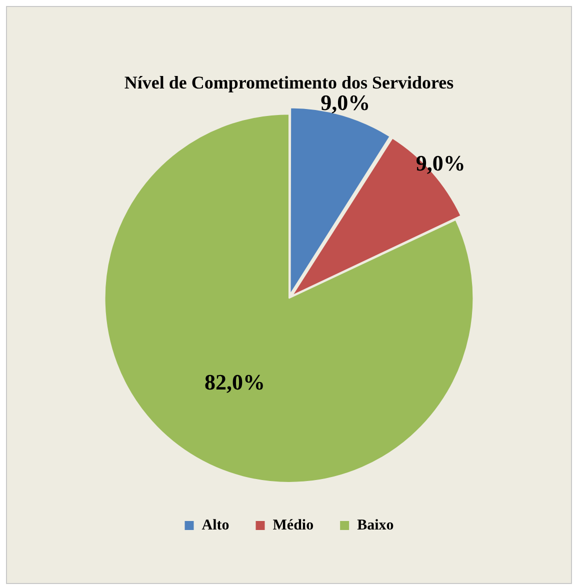  What do you see at coordinates (289, 82) in the screenshot?
I see `chart-title: Nível de Comprometimento dos Servidores` at bounding box center [289, 82].